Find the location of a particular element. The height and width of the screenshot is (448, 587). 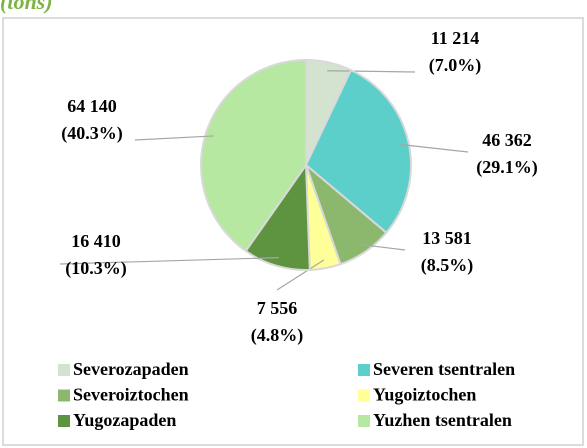

legend-label: Severen tsentralen is located at coordinates (444, 369).